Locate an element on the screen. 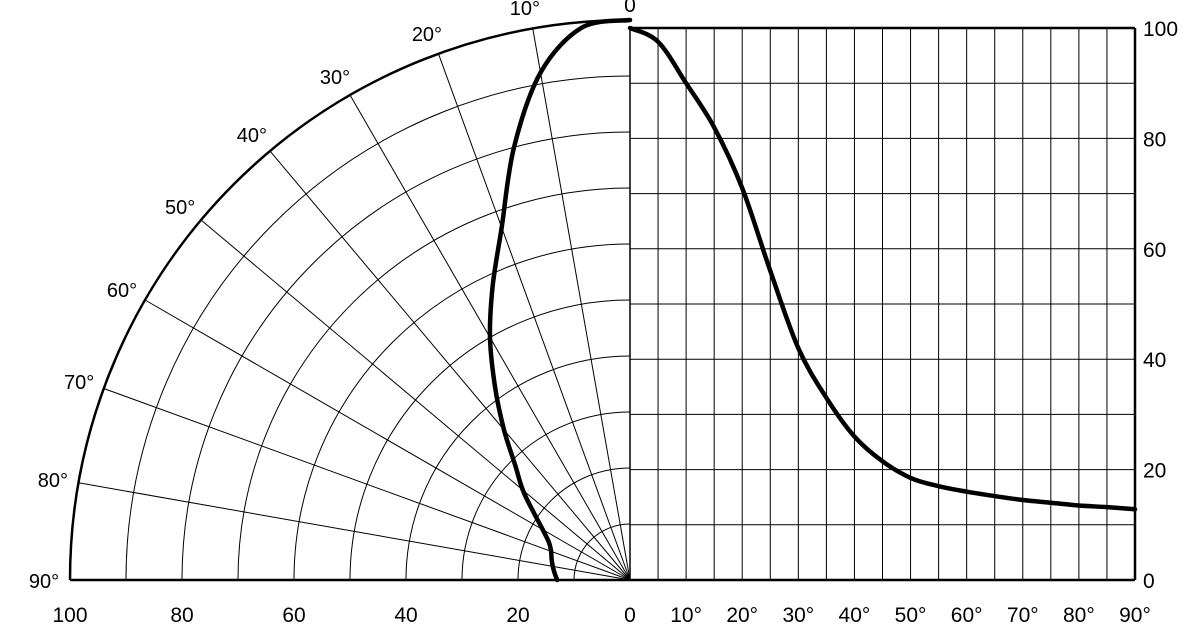 This screenshot has height=642, width=1202. radius-tick-label: 40 is located at coordinates (405, 615).